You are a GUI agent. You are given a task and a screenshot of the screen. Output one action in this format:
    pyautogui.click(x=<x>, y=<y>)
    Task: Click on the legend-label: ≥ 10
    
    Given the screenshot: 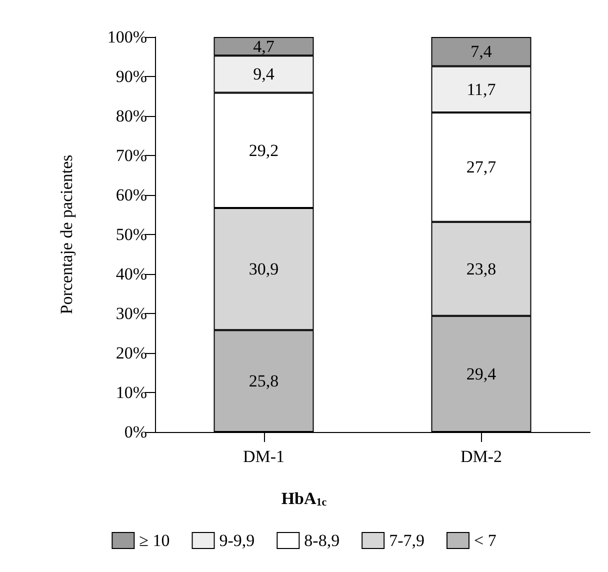 What is the action you would take?
    pyautogui.click(x=154, y=540)
    